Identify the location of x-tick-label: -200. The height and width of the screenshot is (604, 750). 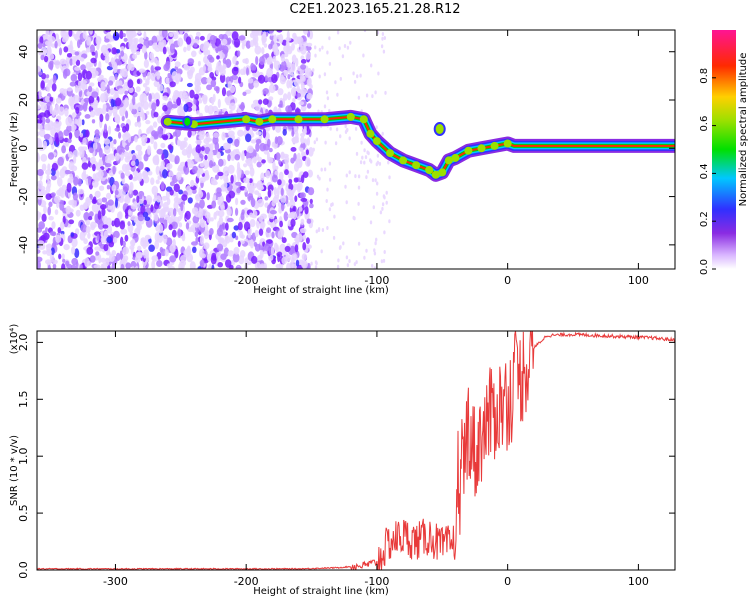
(246, 581).